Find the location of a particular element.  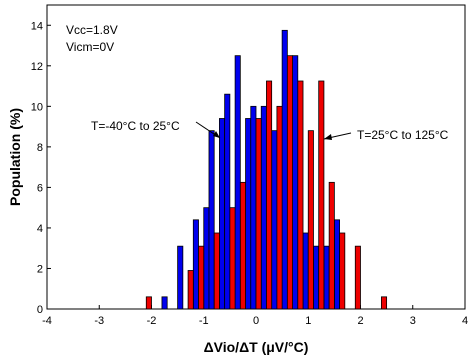

y-tick-label: 8 is located at coordinates (40, 148).